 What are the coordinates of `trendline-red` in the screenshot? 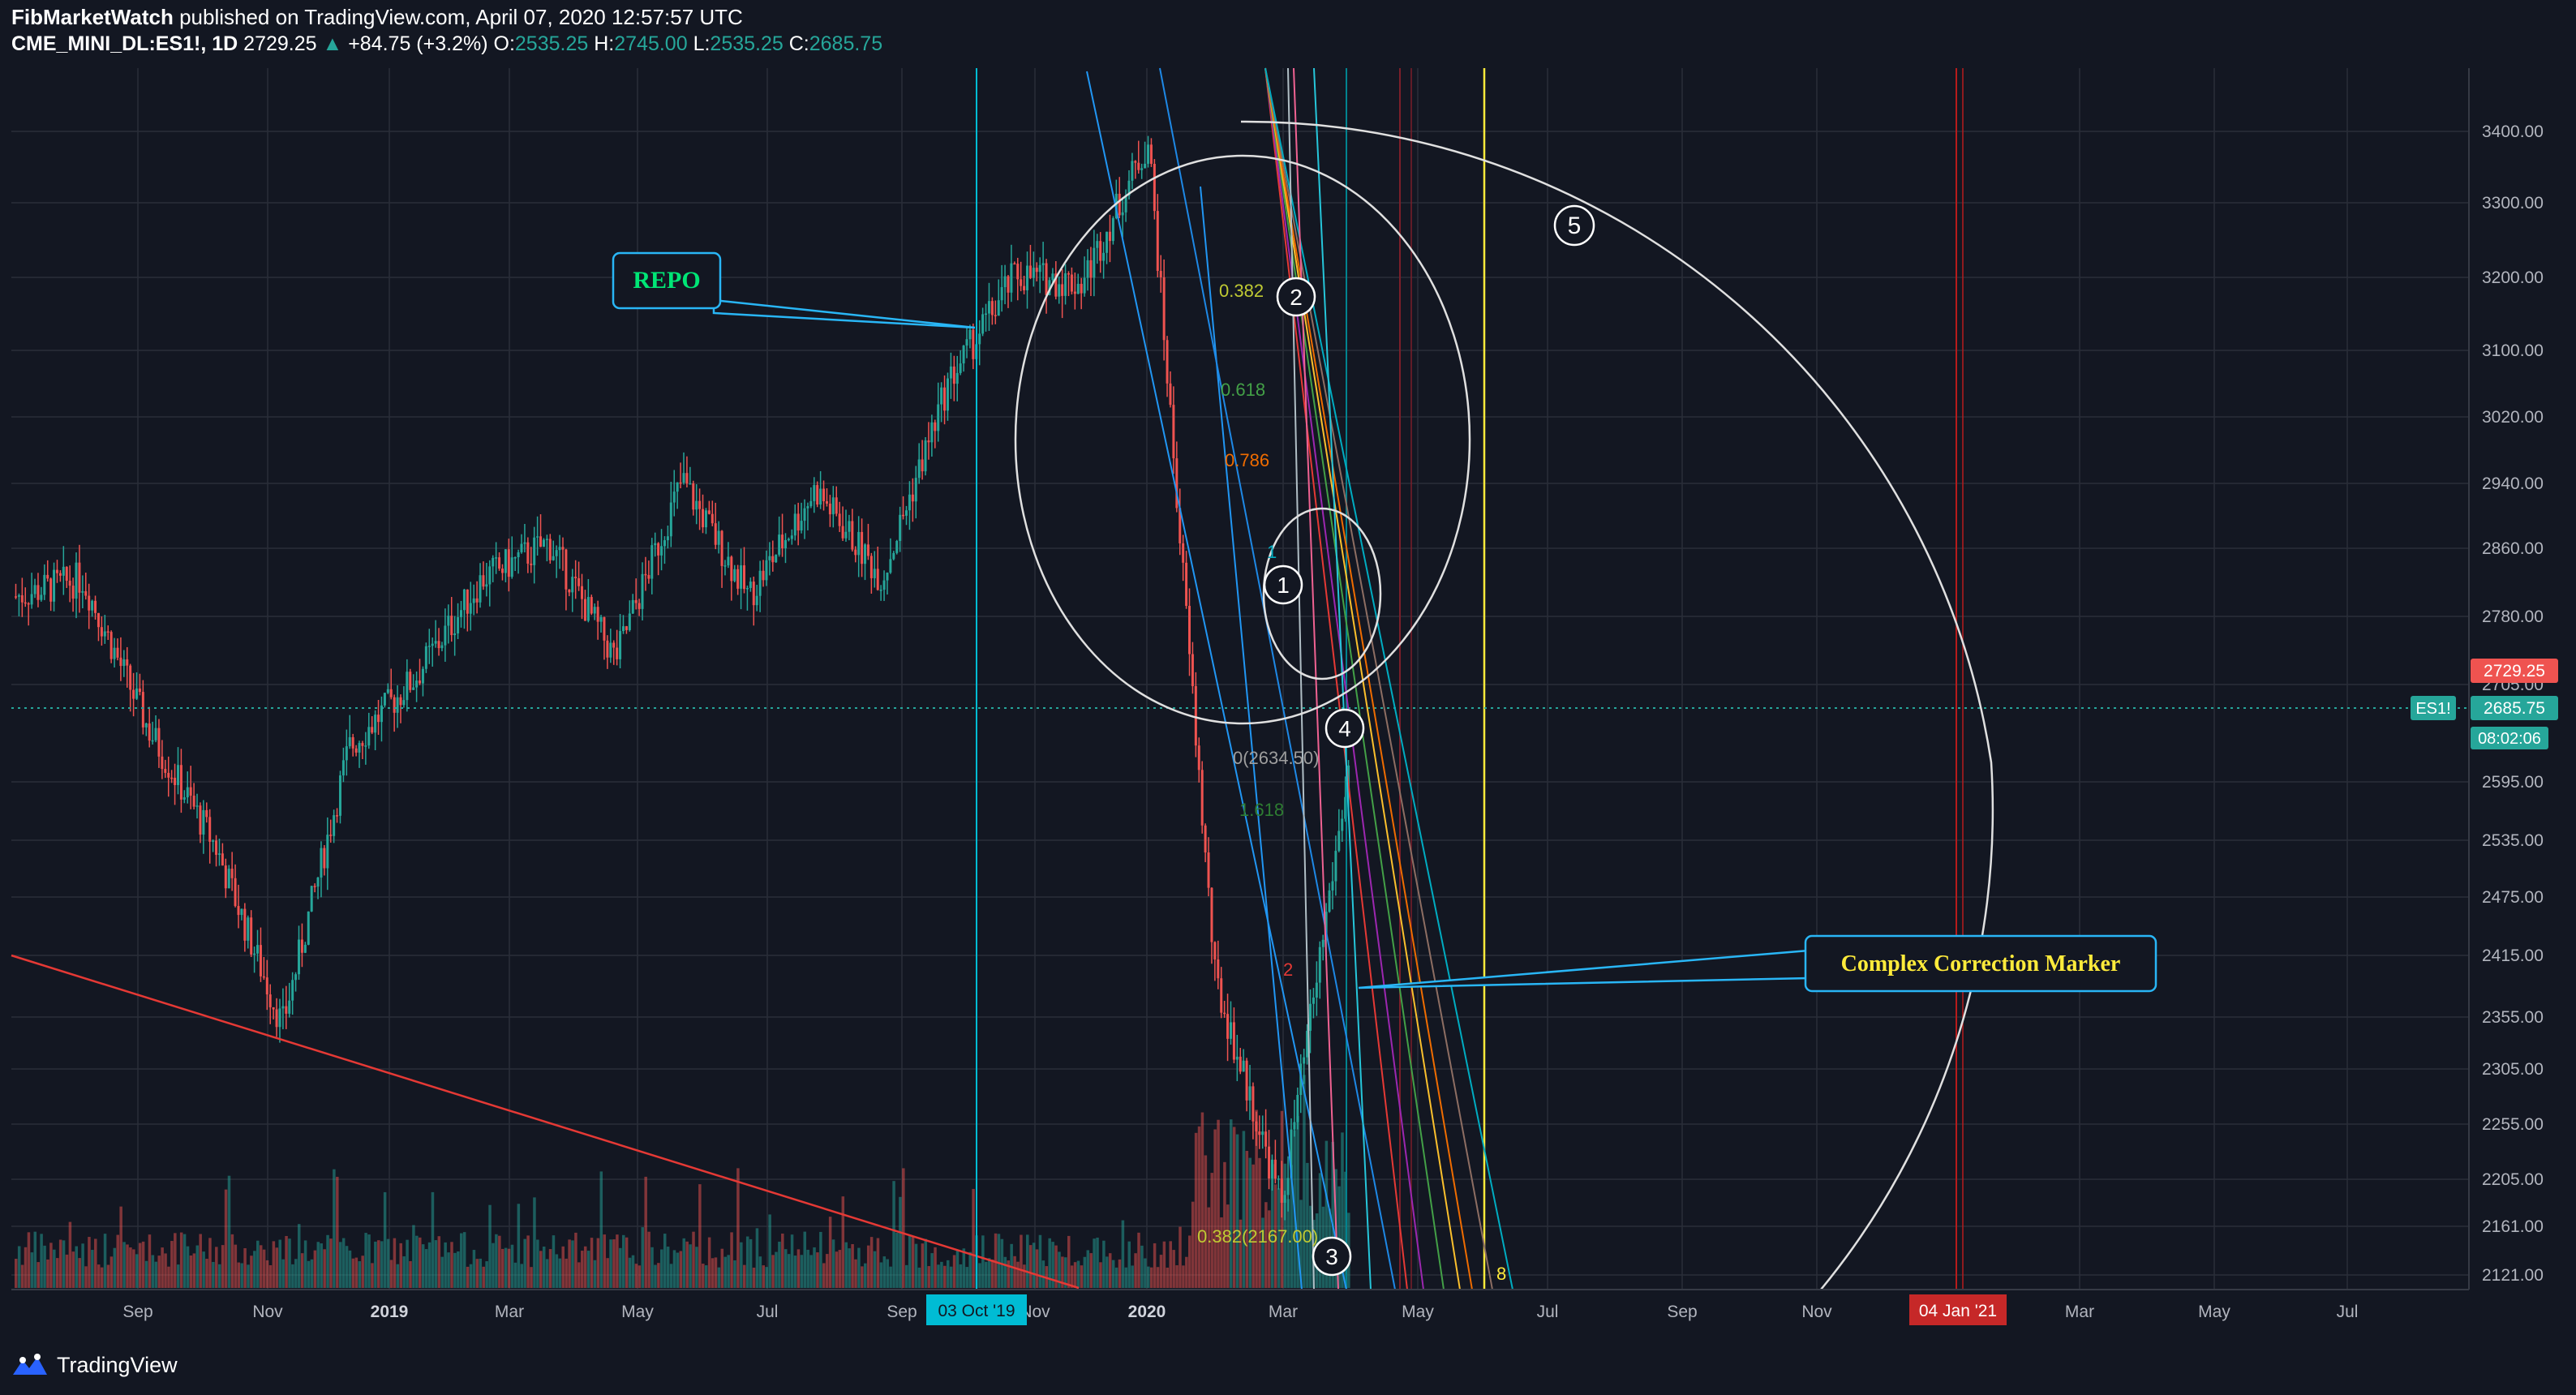 It's located at (545, 1122).